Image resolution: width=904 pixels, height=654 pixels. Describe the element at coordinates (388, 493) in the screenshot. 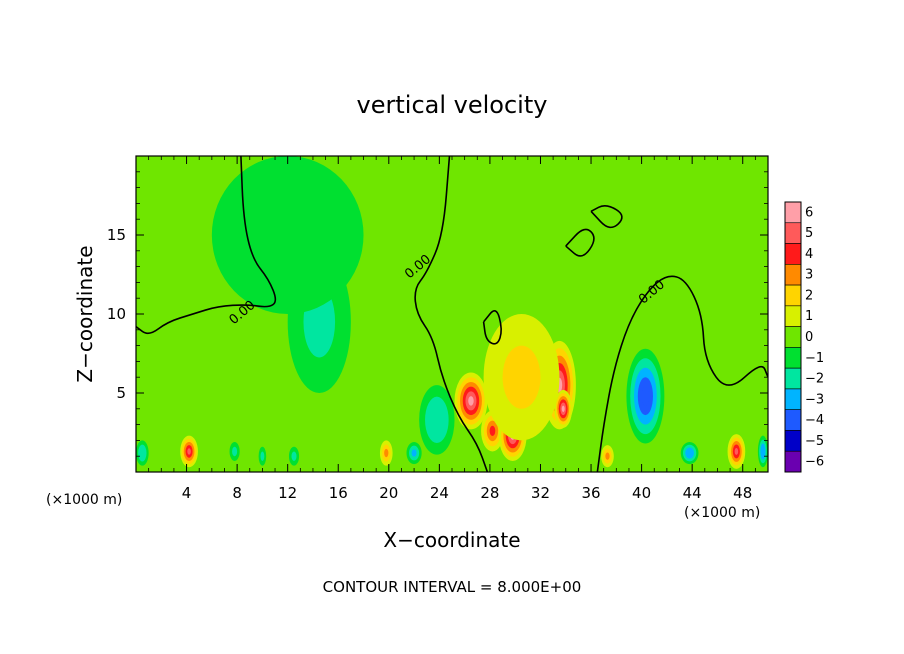

I see `x-tick-label: 20` at that location.